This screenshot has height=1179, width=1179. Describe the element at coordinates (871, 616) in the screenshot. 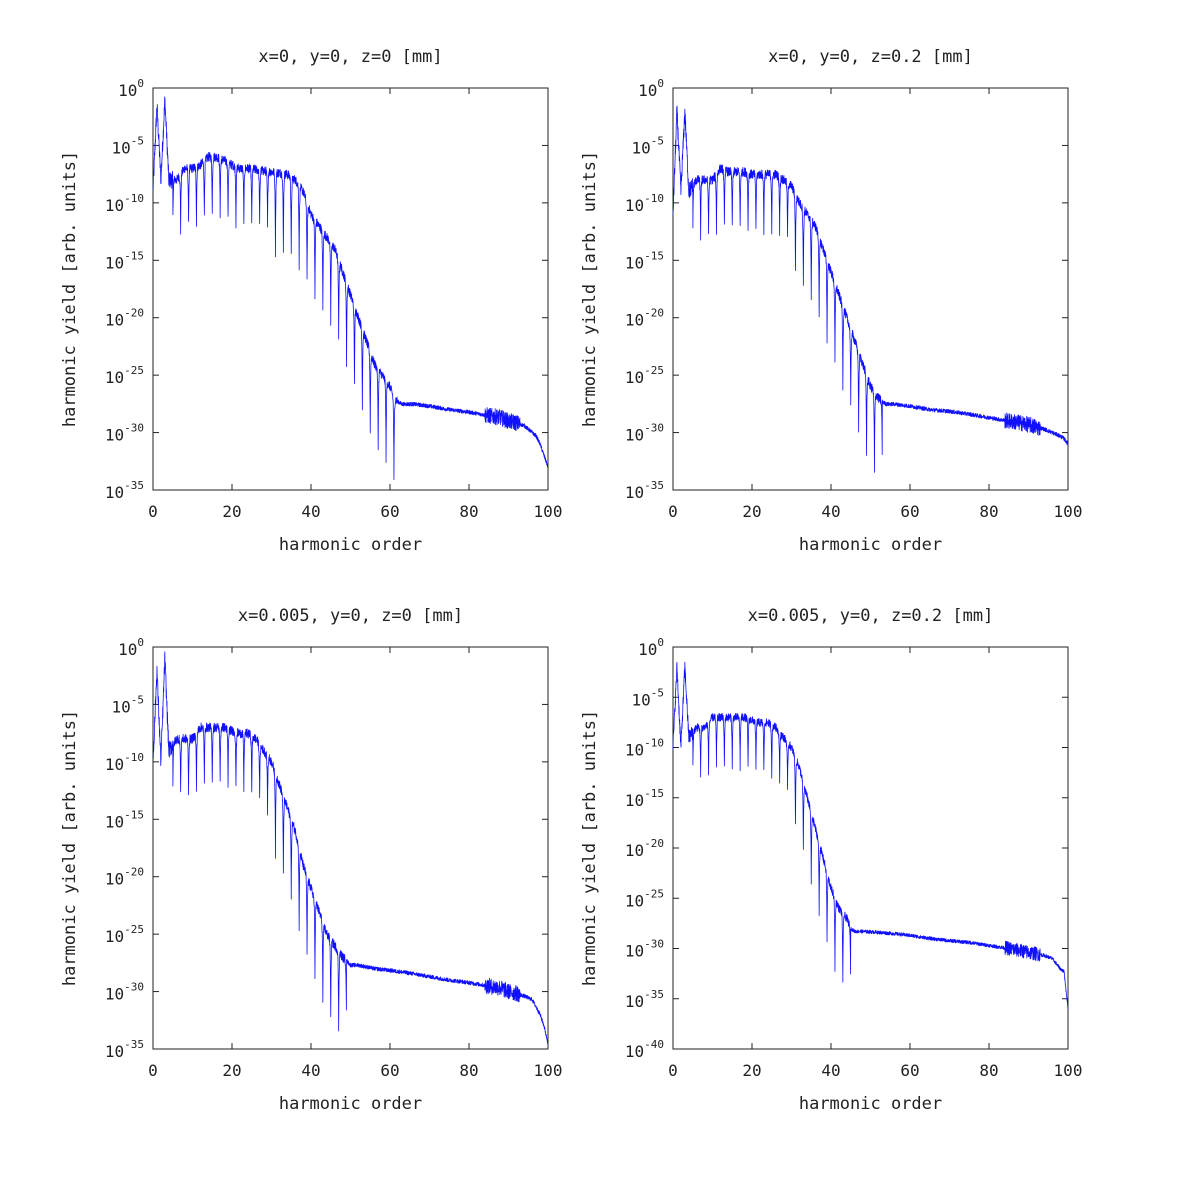

I see `chart-title: x=0.005, y=0, z=0.2 [mm]` at that location.